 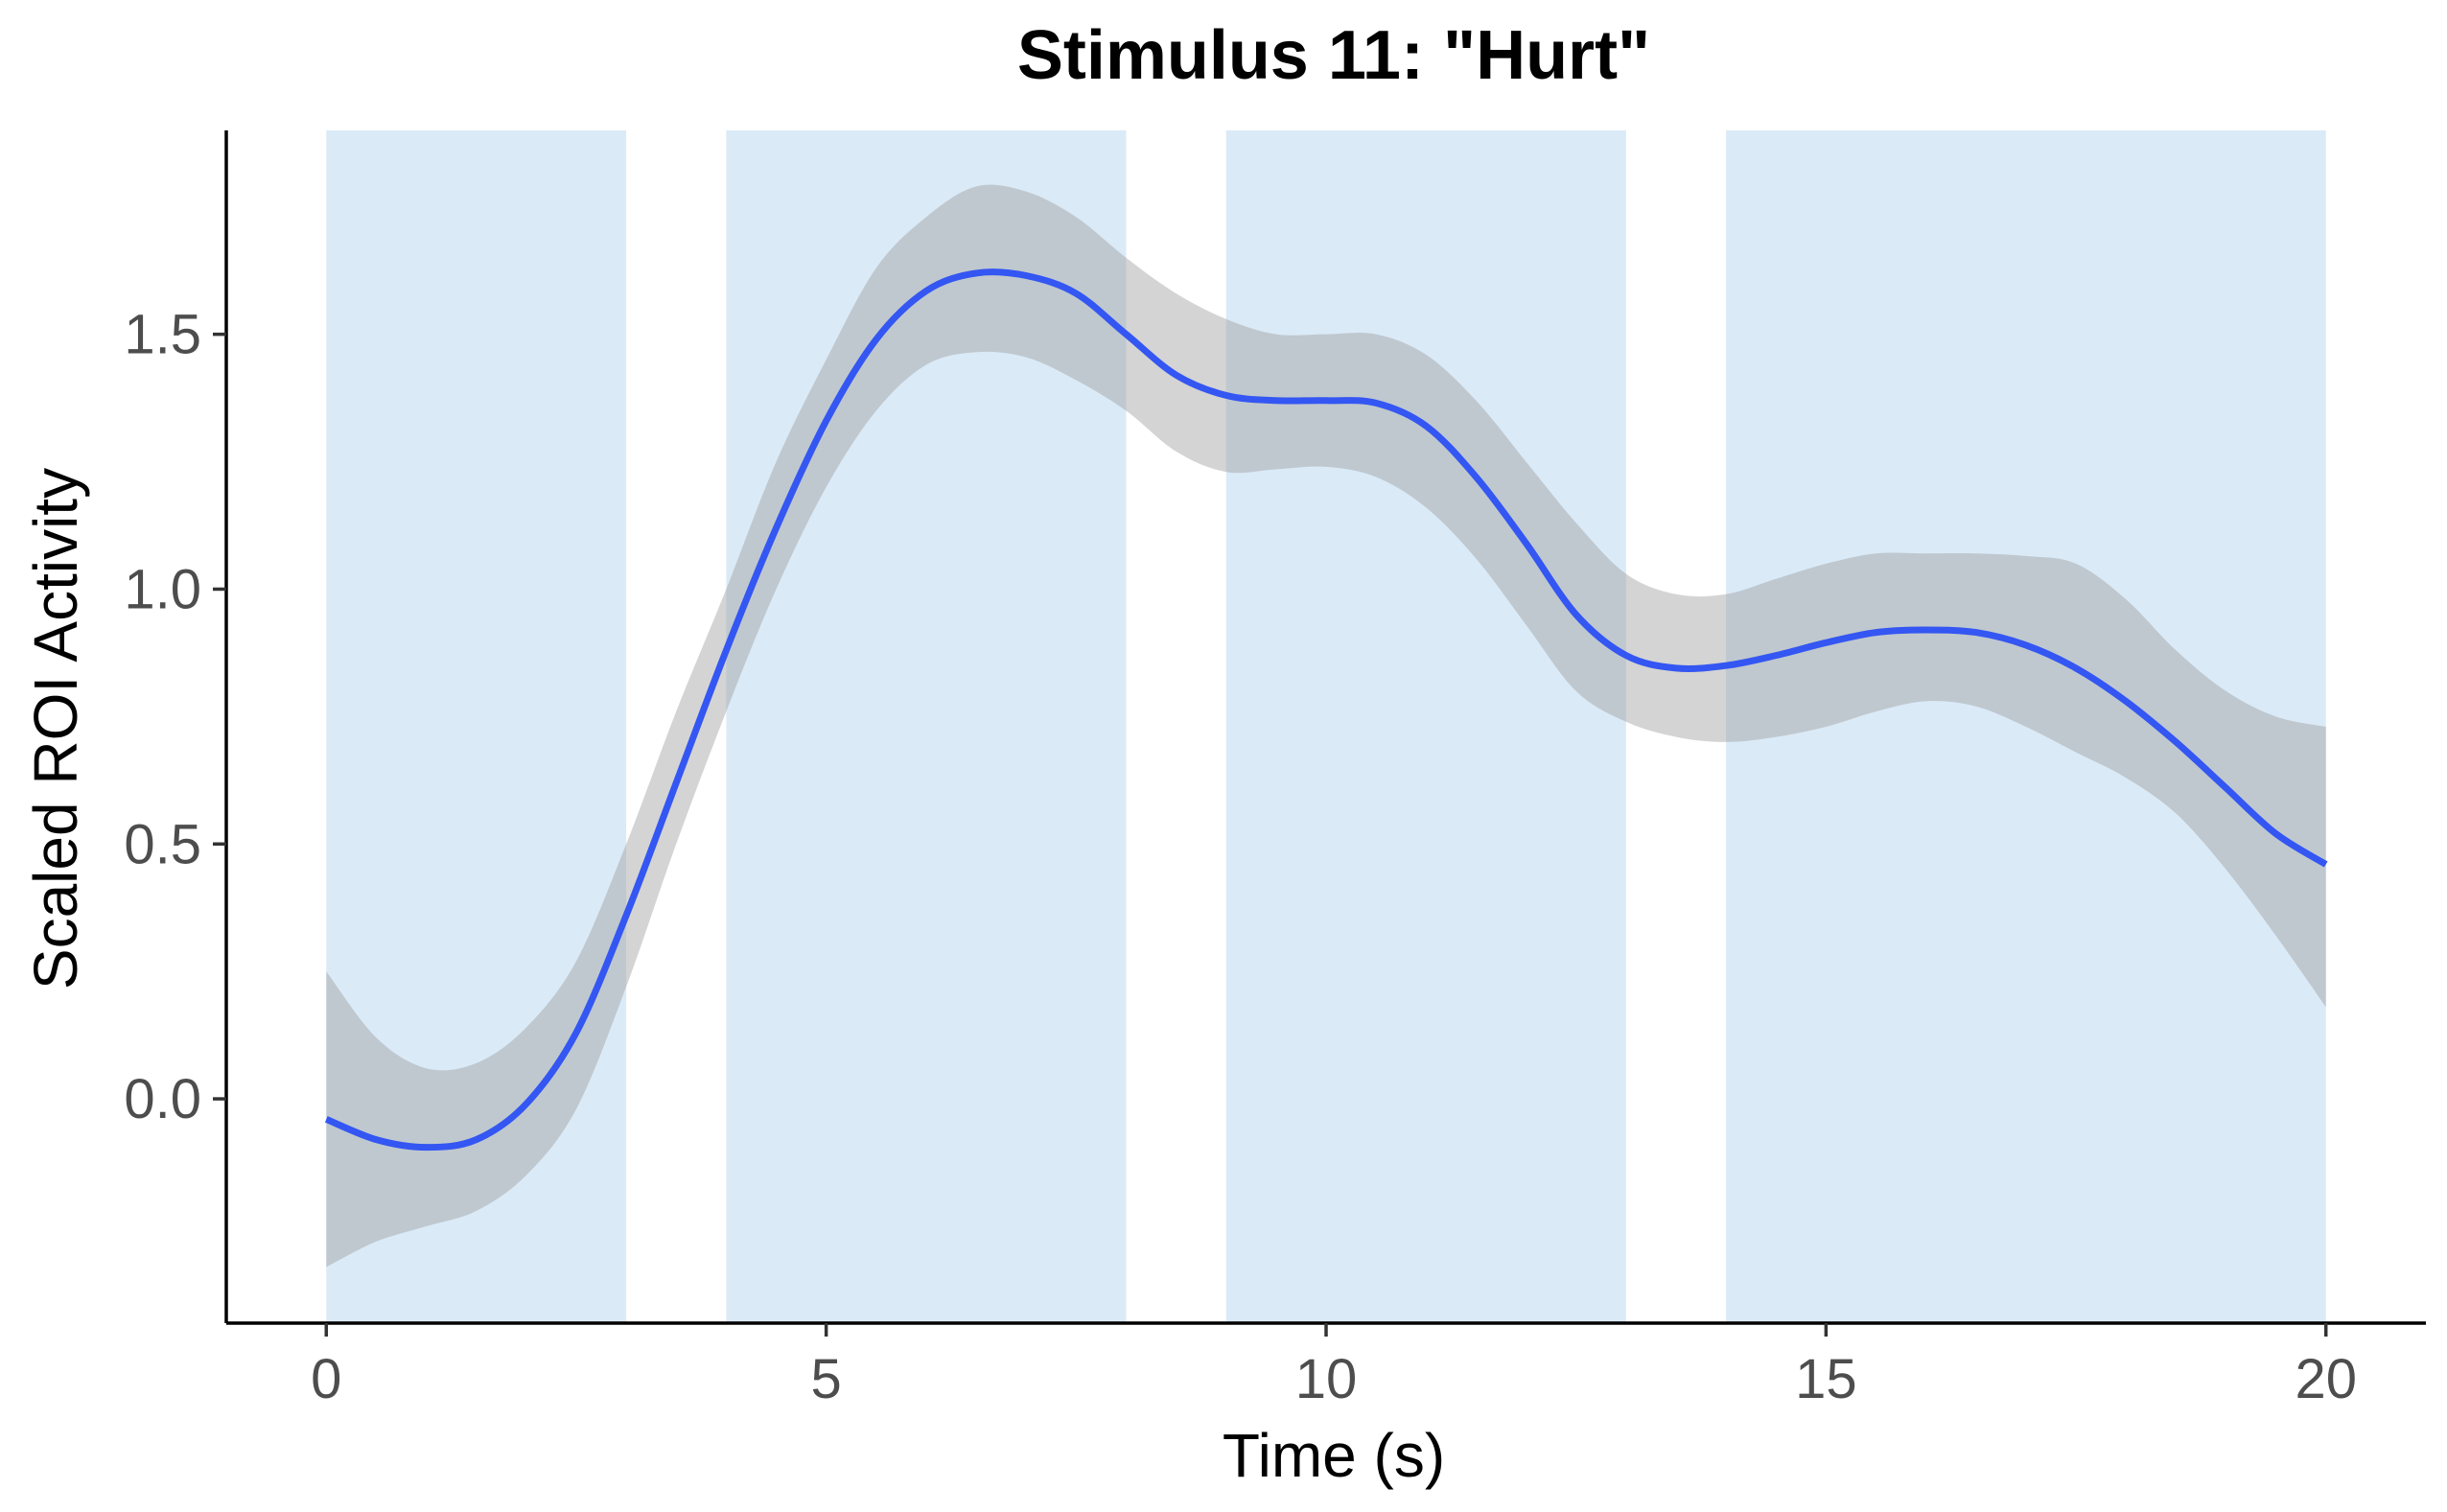 I want to click on y-tick-label: 0.5, so click(x=163, y=844).